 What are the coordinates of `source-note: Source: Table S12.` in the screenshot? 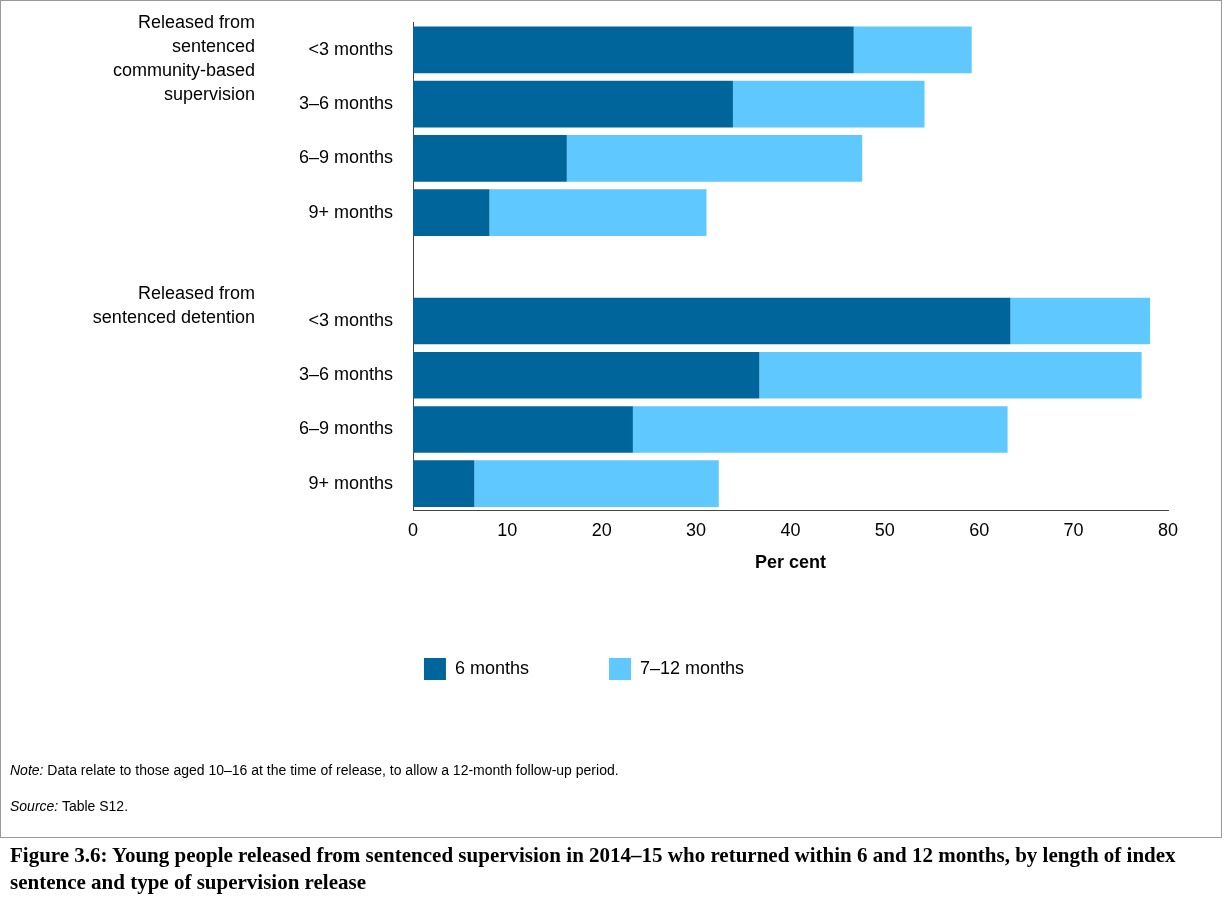 It's located at (70, 806).